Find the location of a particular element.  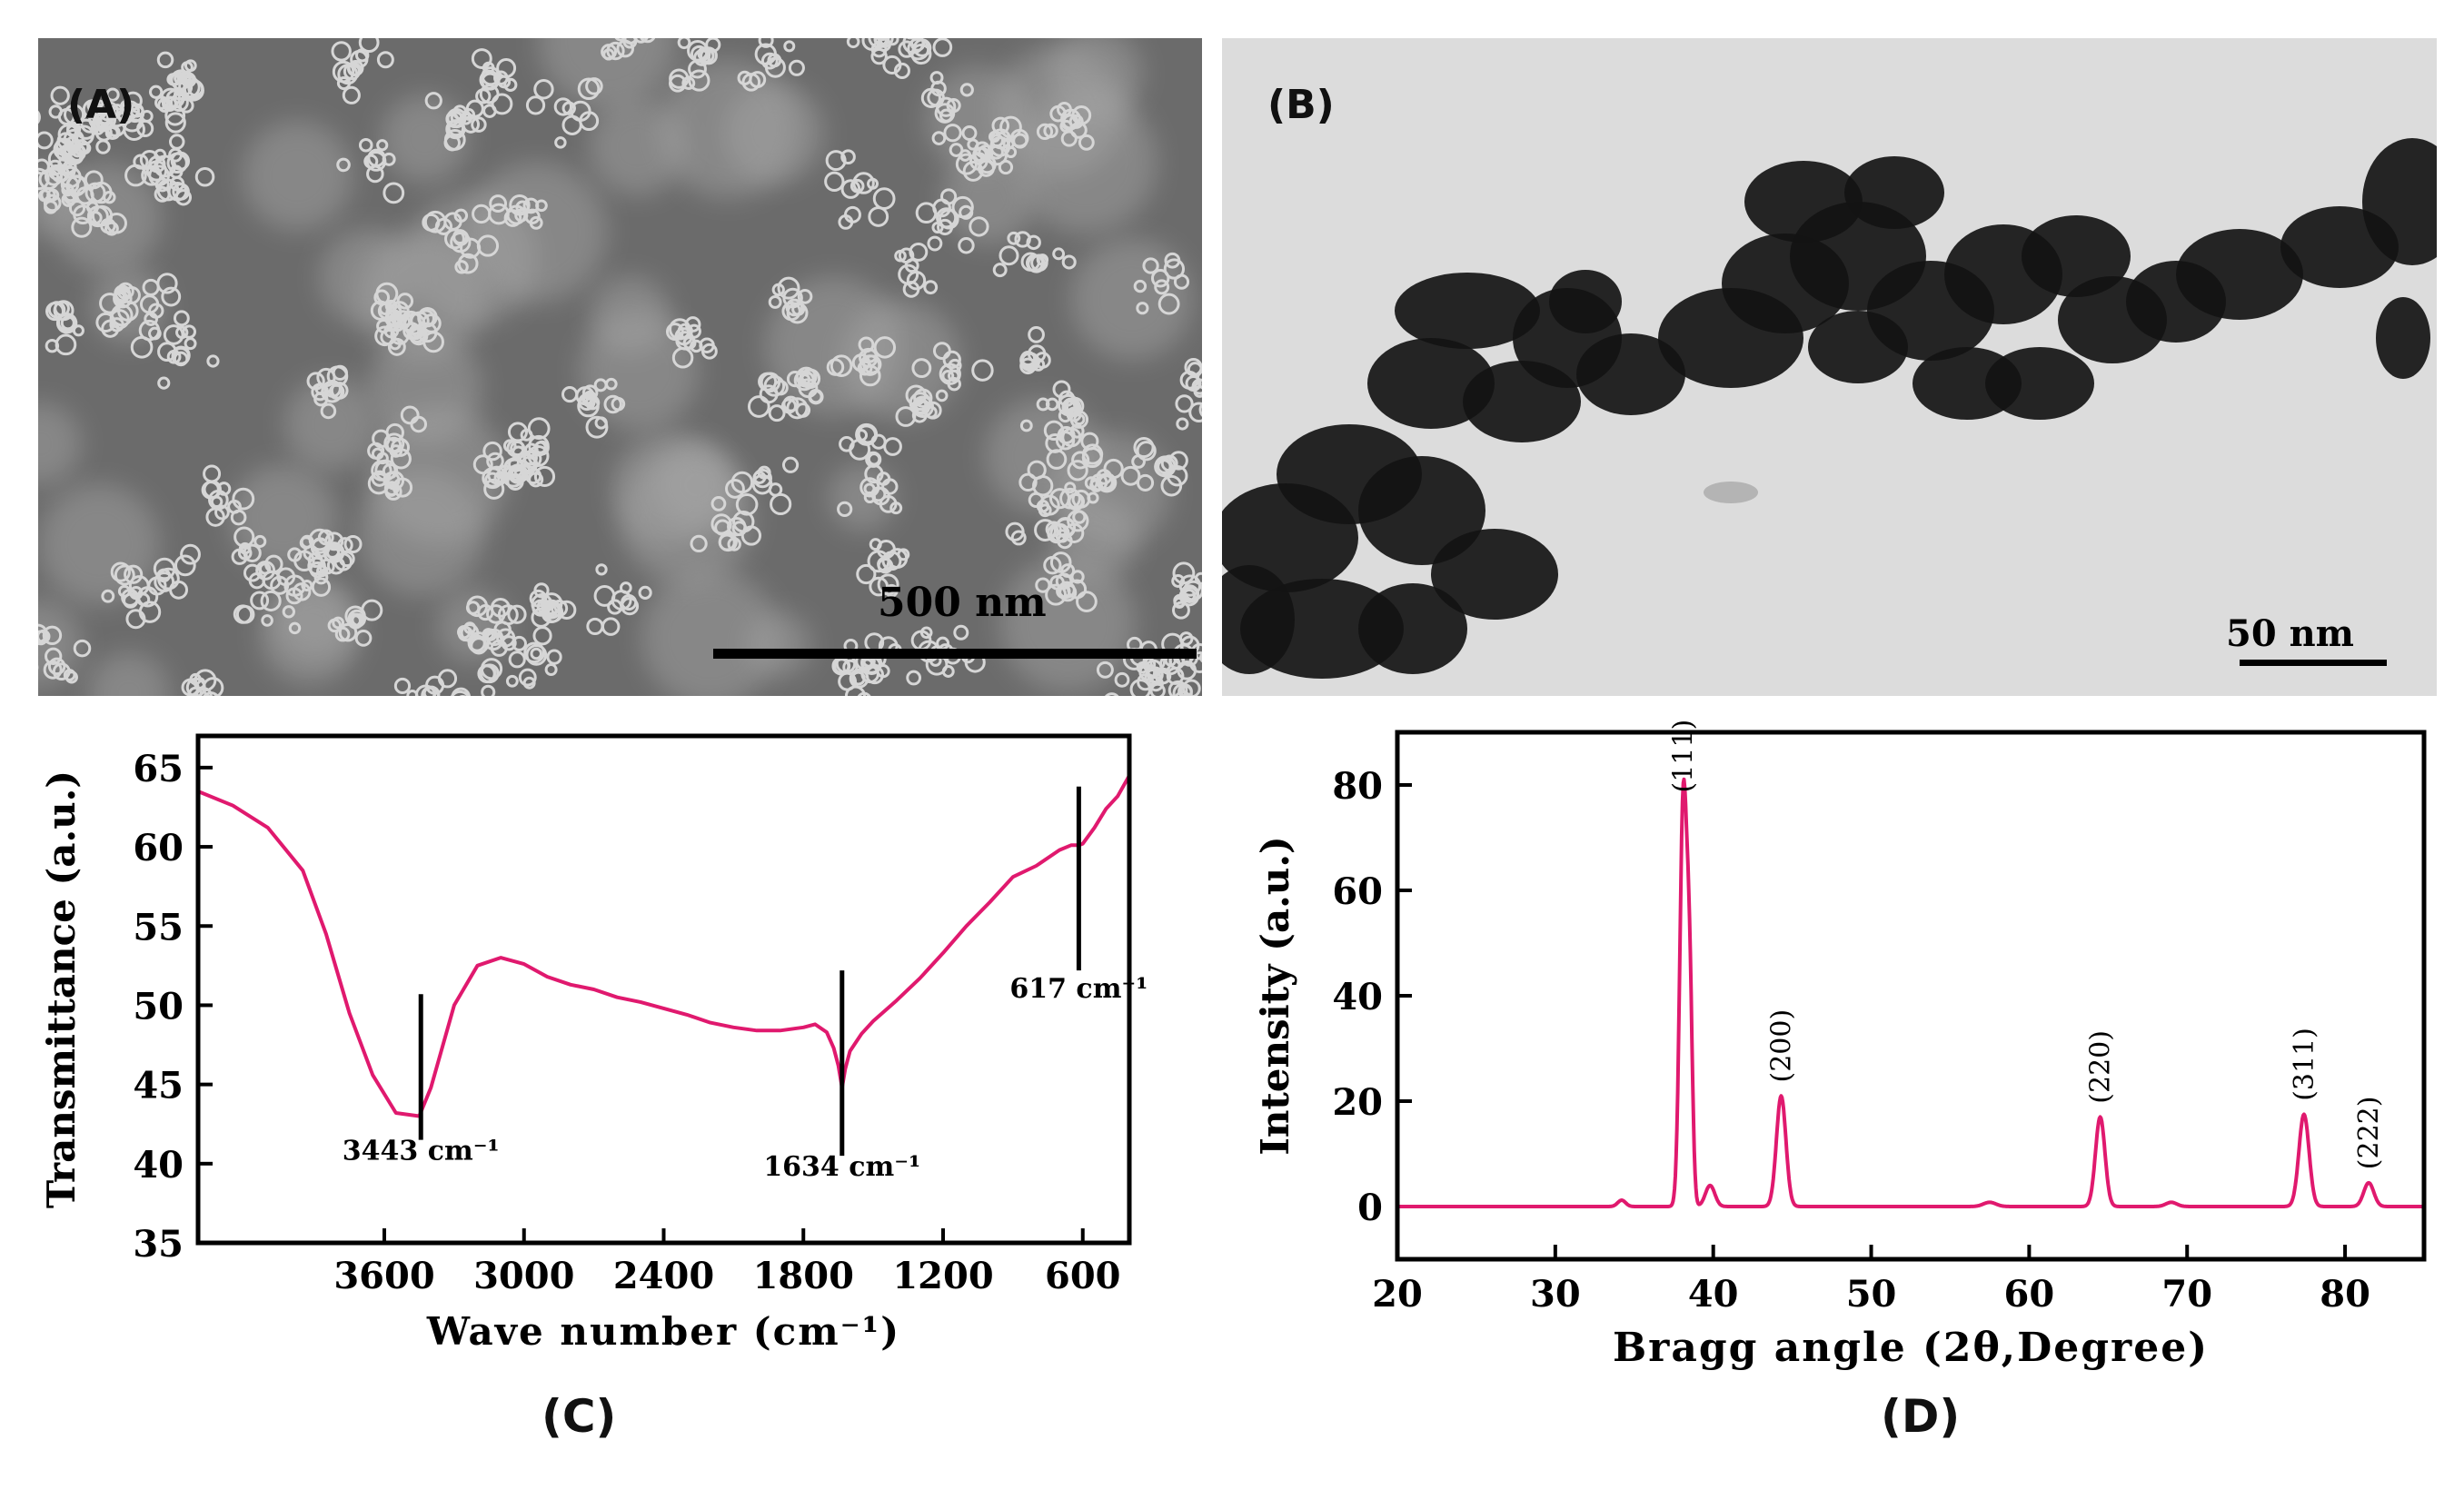

y-tick-label: 45 is located at coordinates (158, 1086).